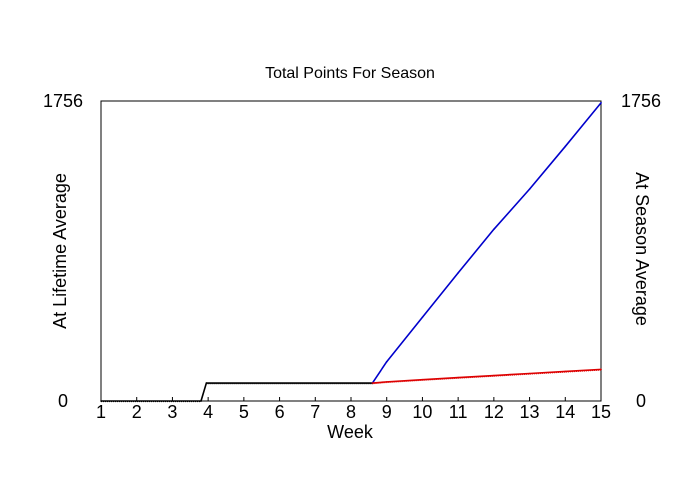 Image resolution: width=700 pixels, height=500 pixels. Describe the element at coordinates (565, 412) in the screenshot. I see `x-tick-label: 14` at that location.